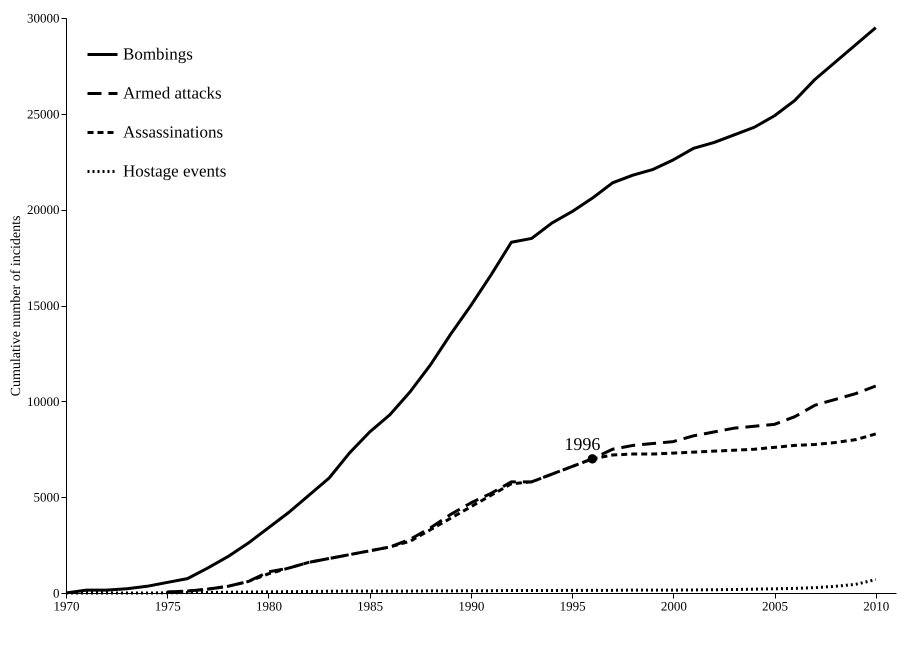 The height and width of the screenshot is (648, 923). Describe the element at coordinates (370, 606) in the screenshot. I see `x-tick-label: 1985` at that location.